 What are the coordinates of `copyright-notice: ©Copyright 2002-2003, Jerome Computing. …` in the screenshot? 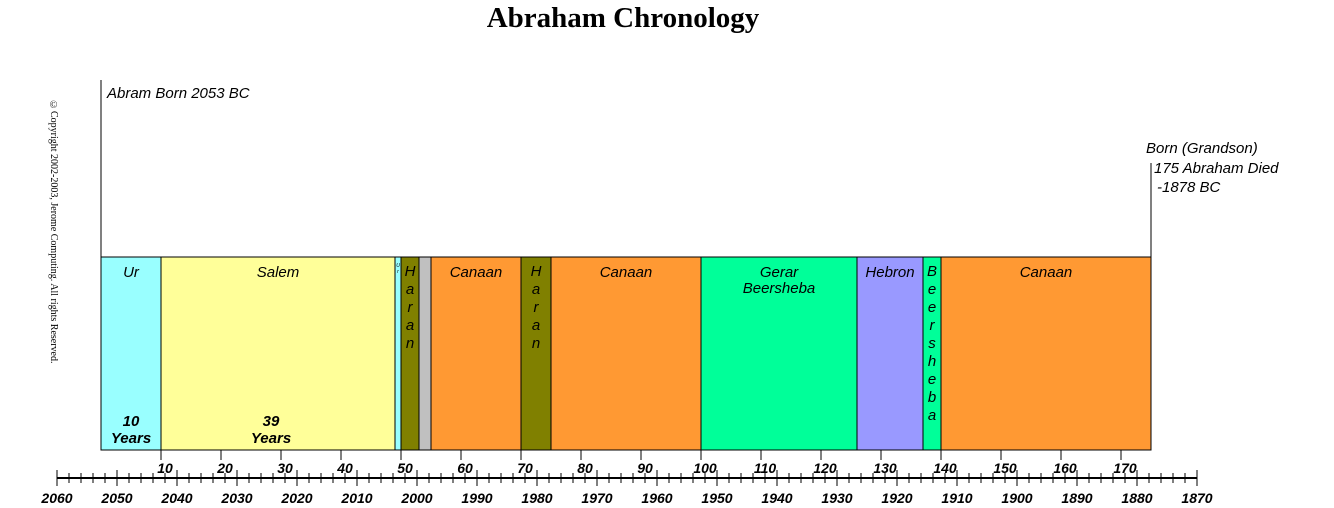 It's located at (53, 232).